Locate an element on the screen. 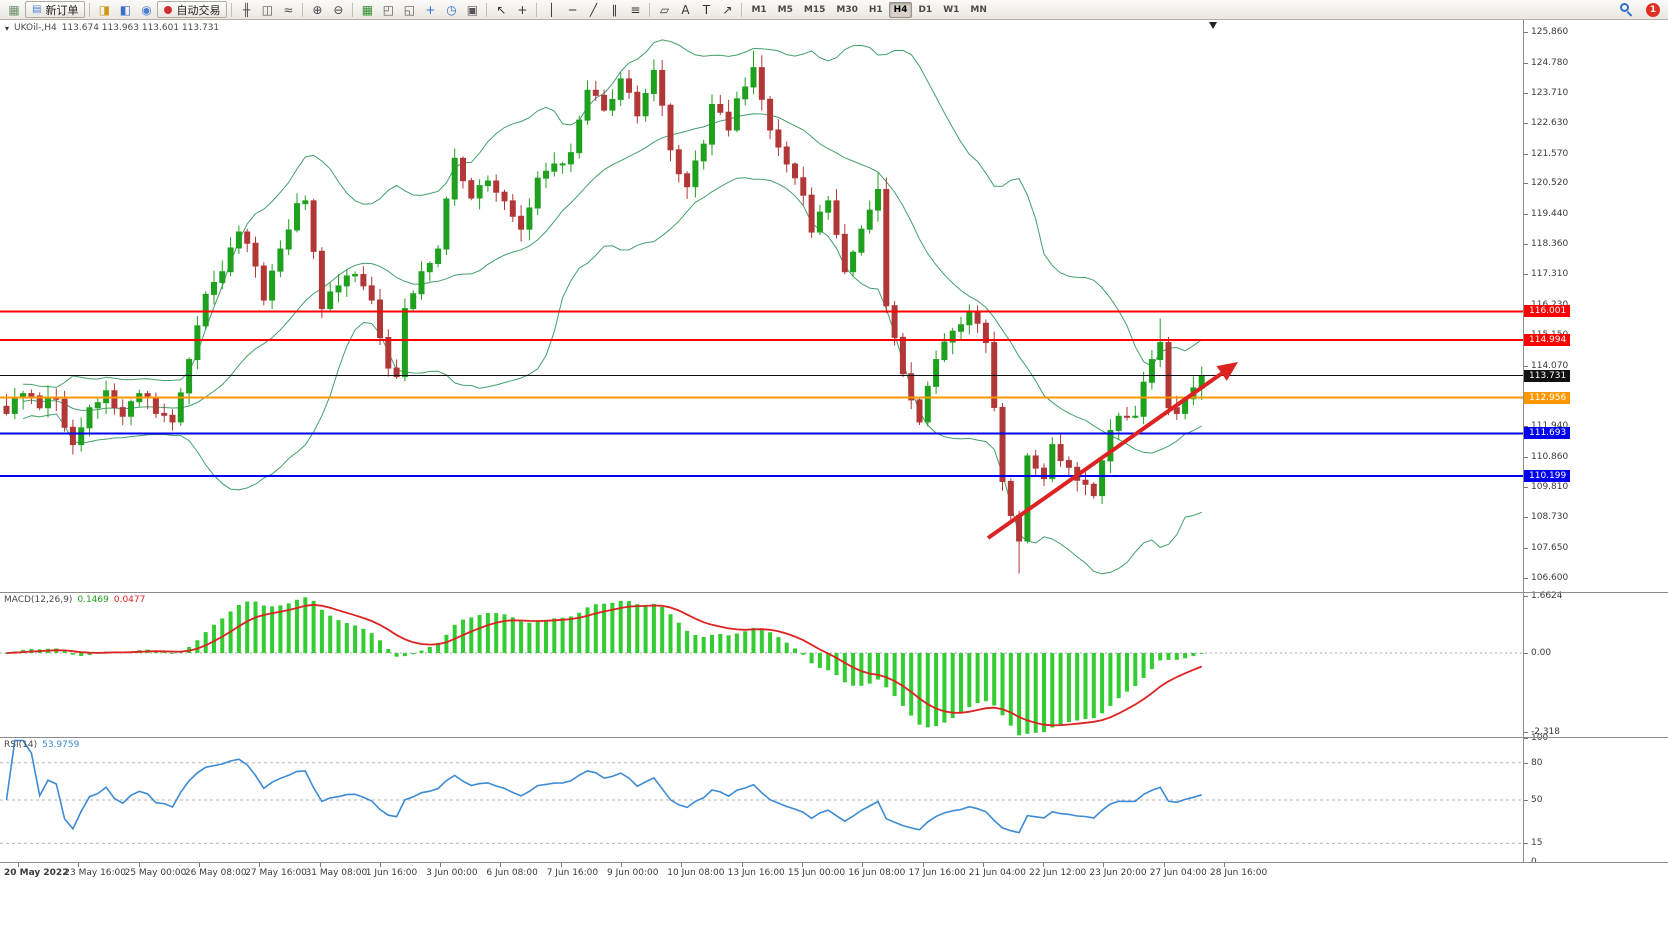  macd-signal-value: 0.0477 is located at coordinates (129, 600).